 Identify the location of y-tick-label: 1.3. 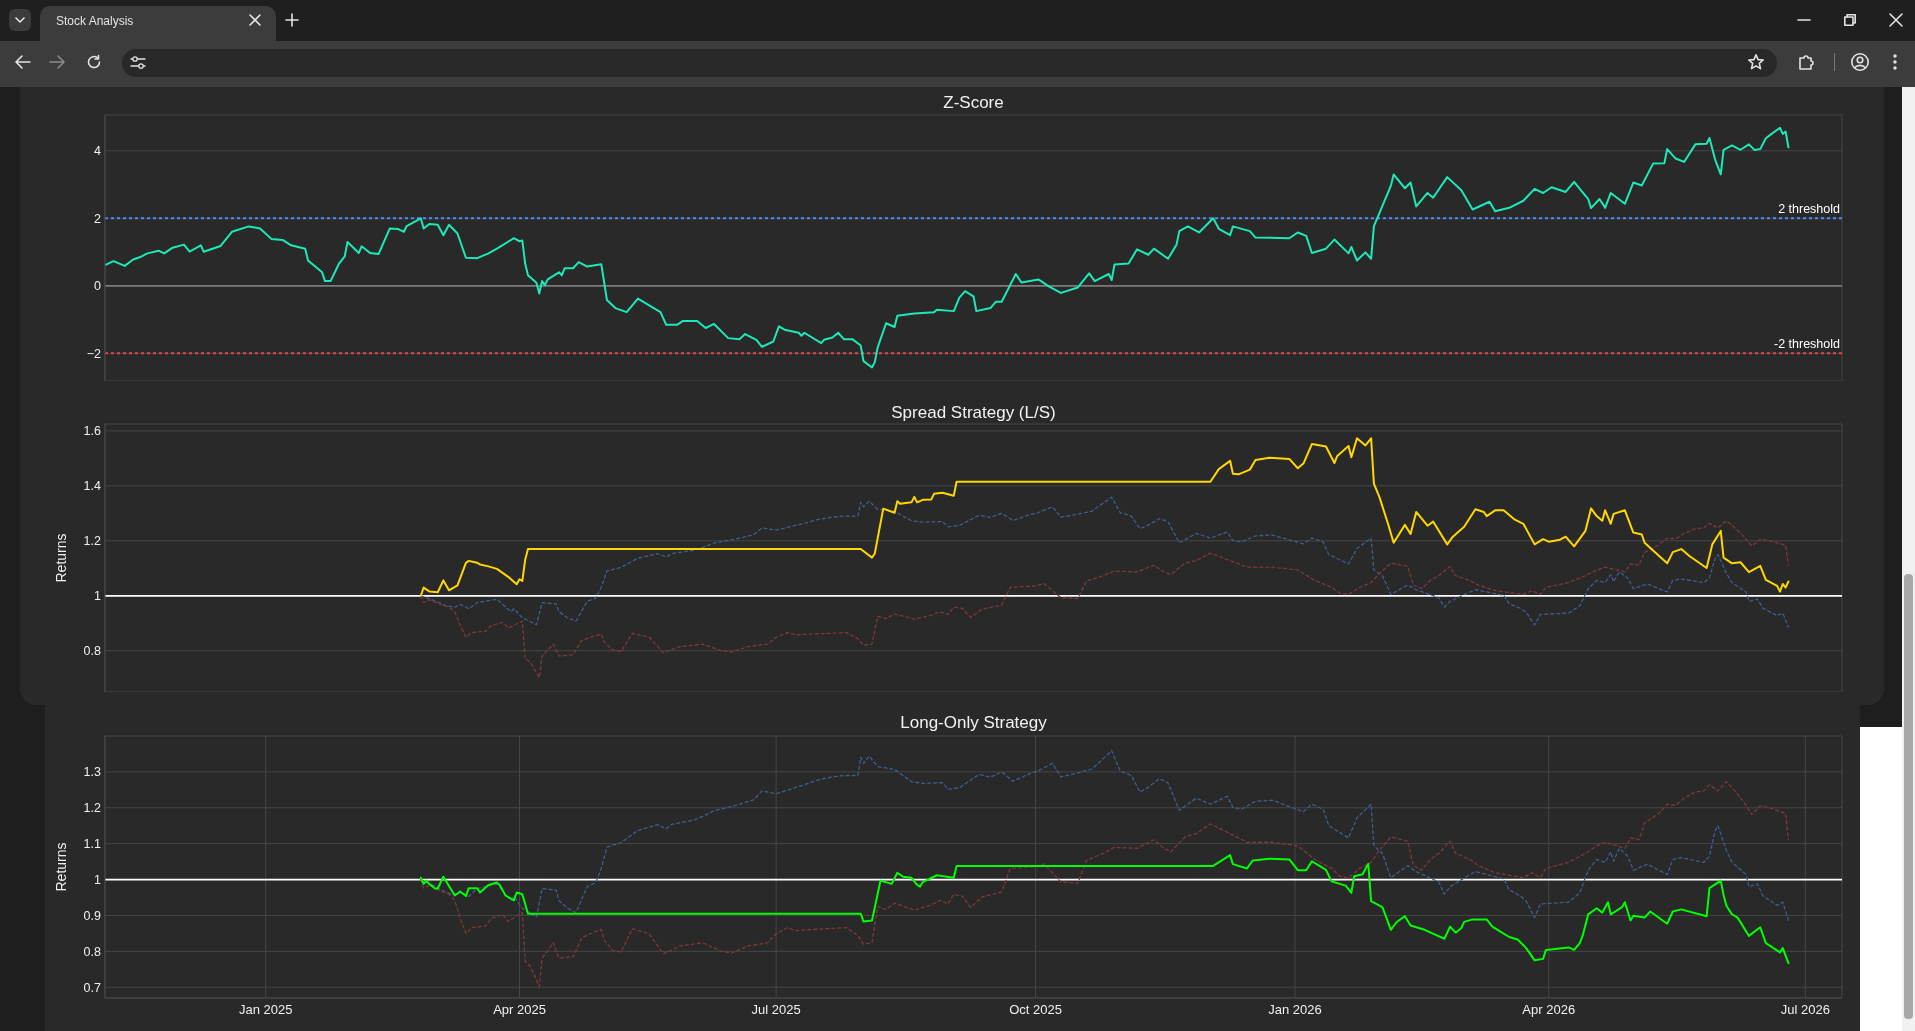
(92, 772).